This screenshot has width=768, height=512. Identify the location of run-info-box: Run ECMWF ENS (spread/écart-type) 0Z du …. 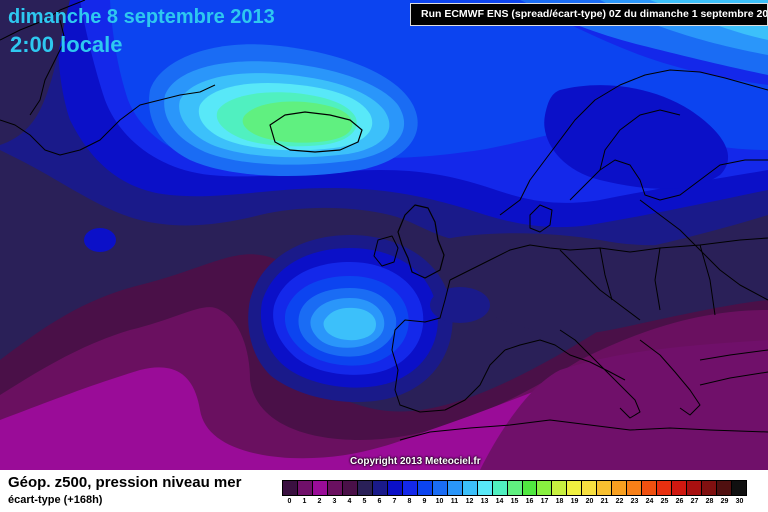
(589, 14).